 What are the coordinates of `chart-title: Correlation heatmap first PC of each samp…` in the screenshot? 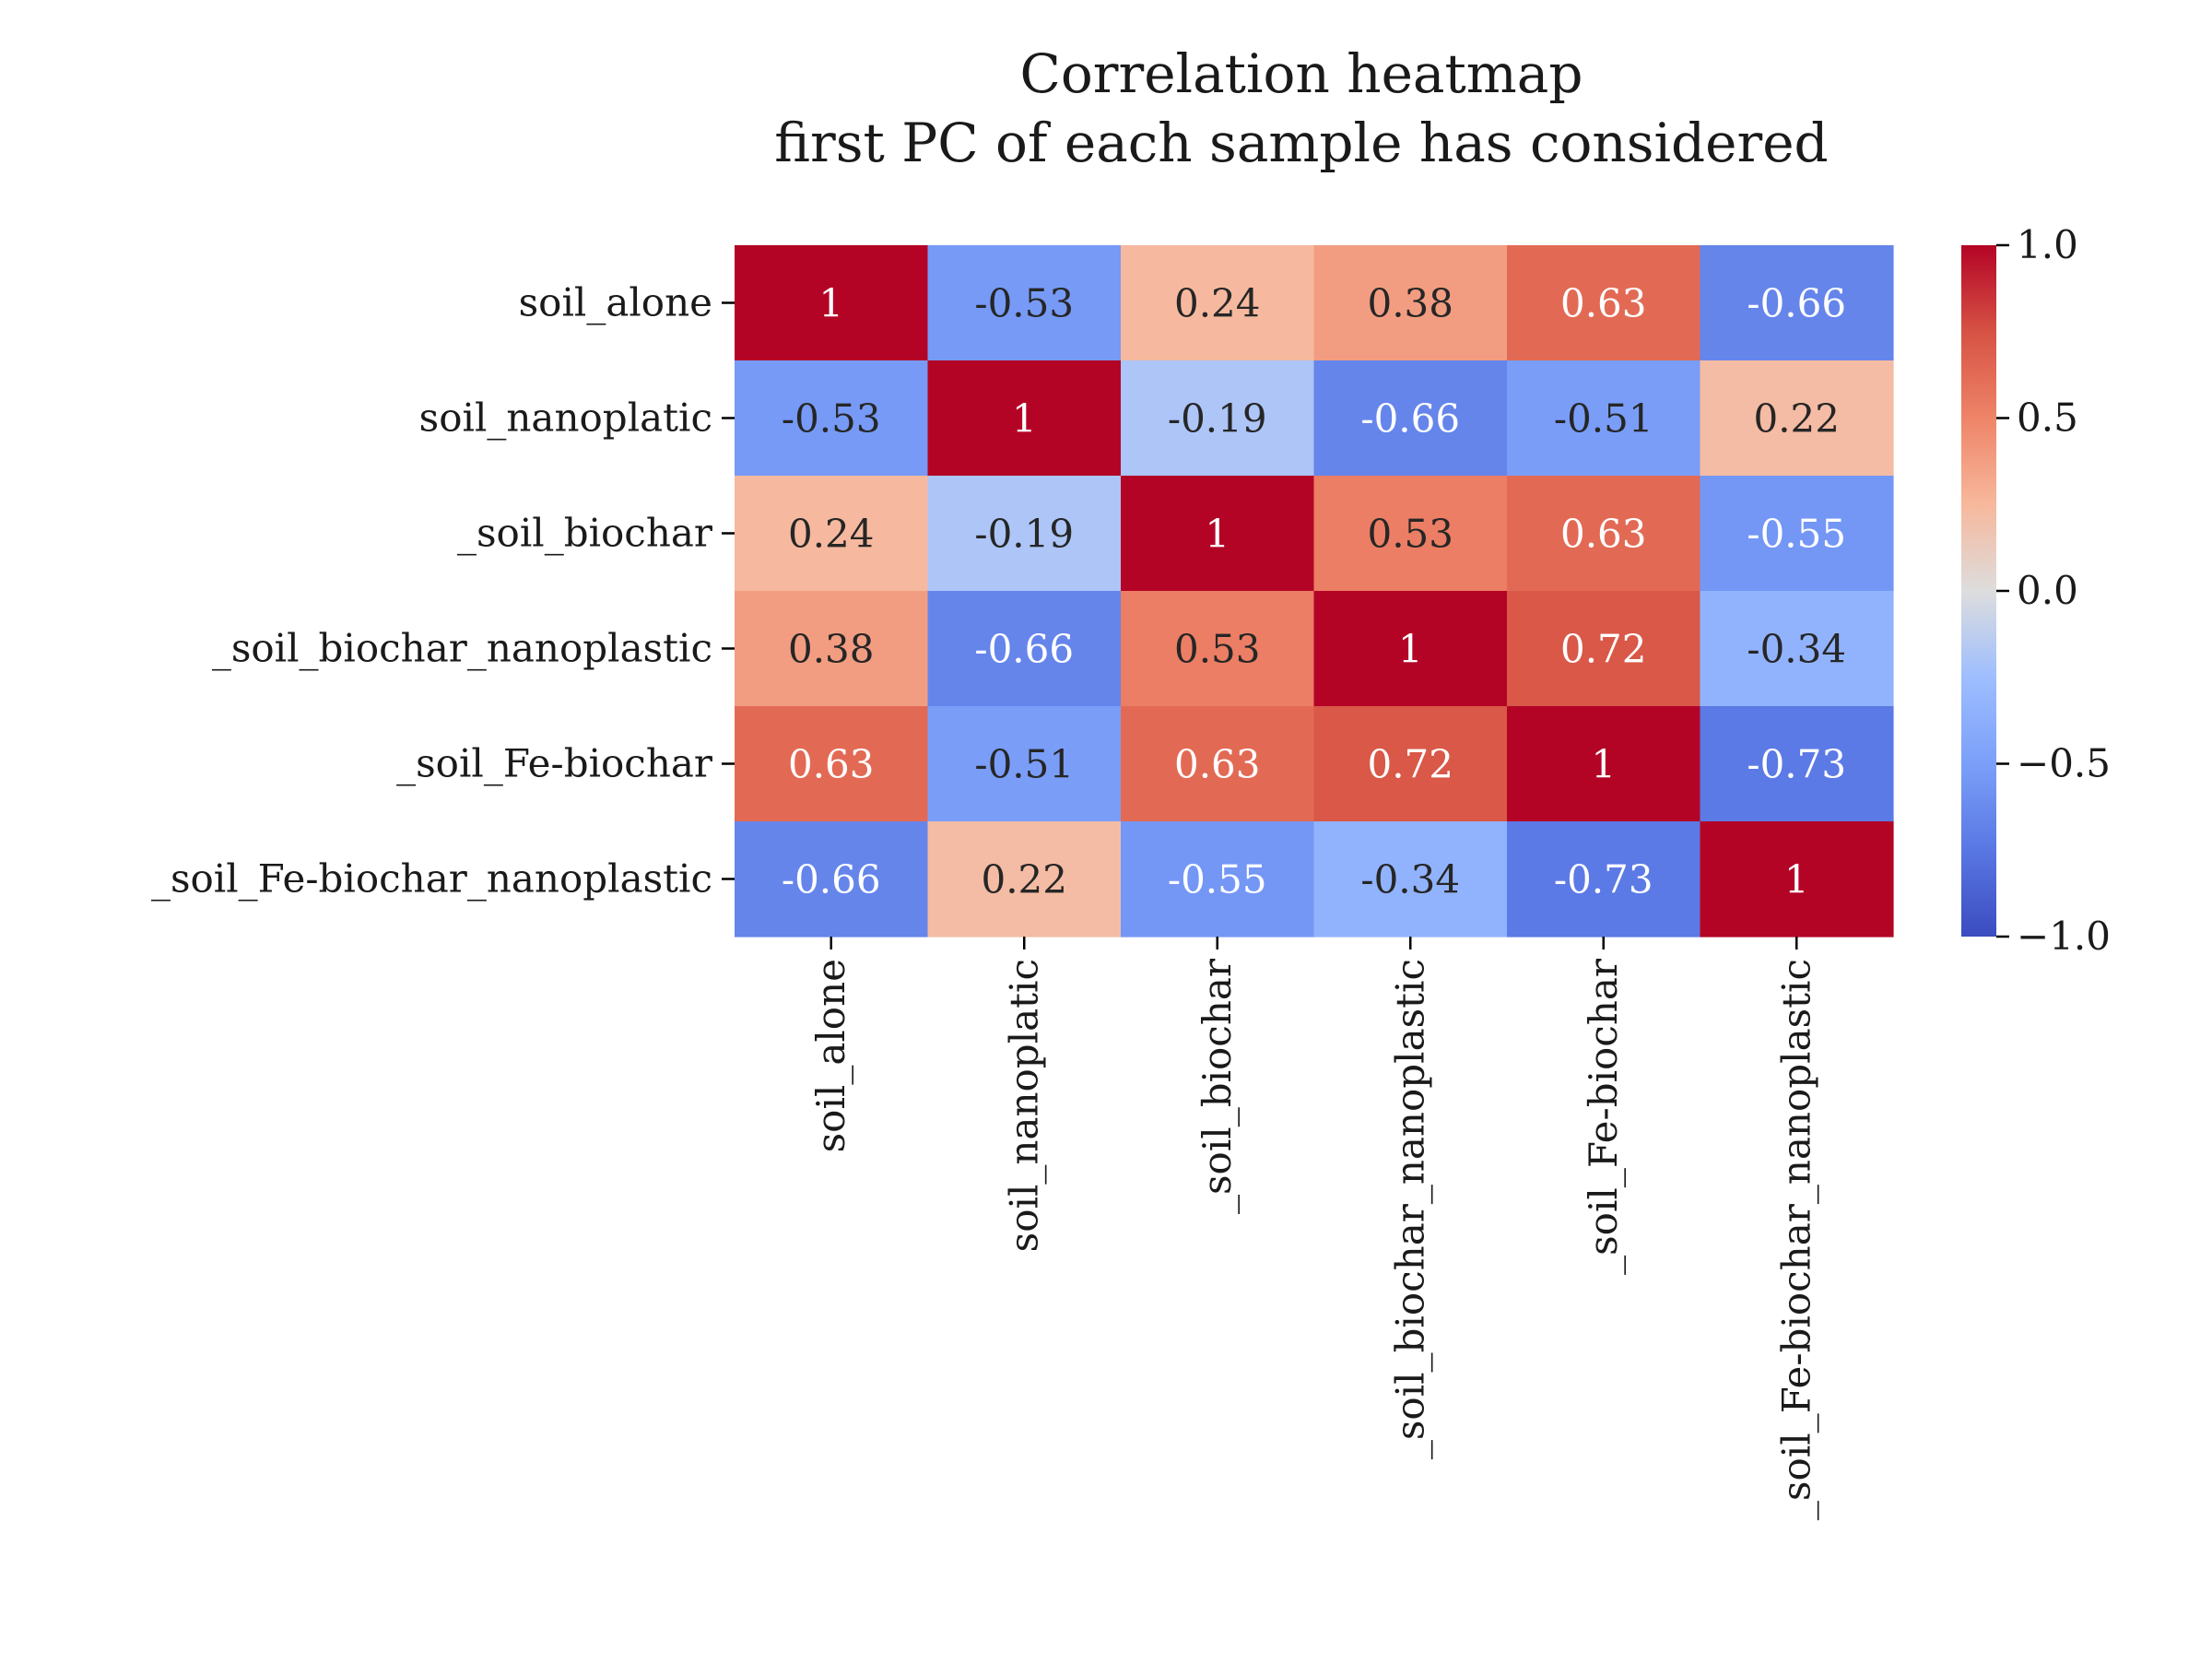 It's located at (1301, 108).